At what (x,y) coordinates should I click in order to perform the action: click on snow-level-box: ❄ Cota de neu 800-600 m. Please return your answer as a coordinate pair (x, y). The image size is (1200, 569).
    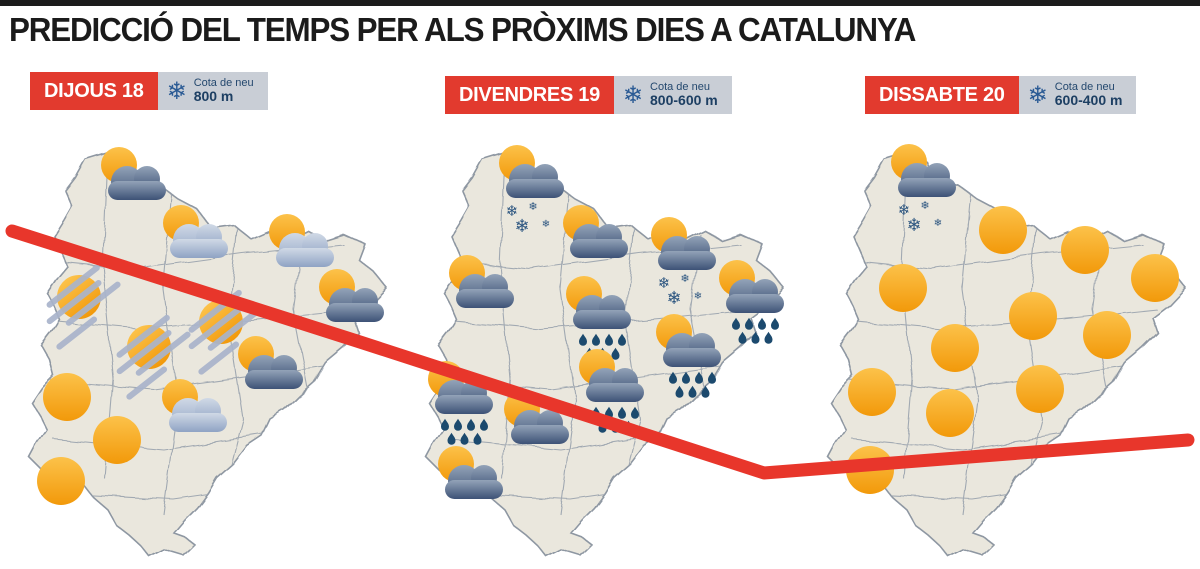
    Looking at the image, I should click on (672, 95).